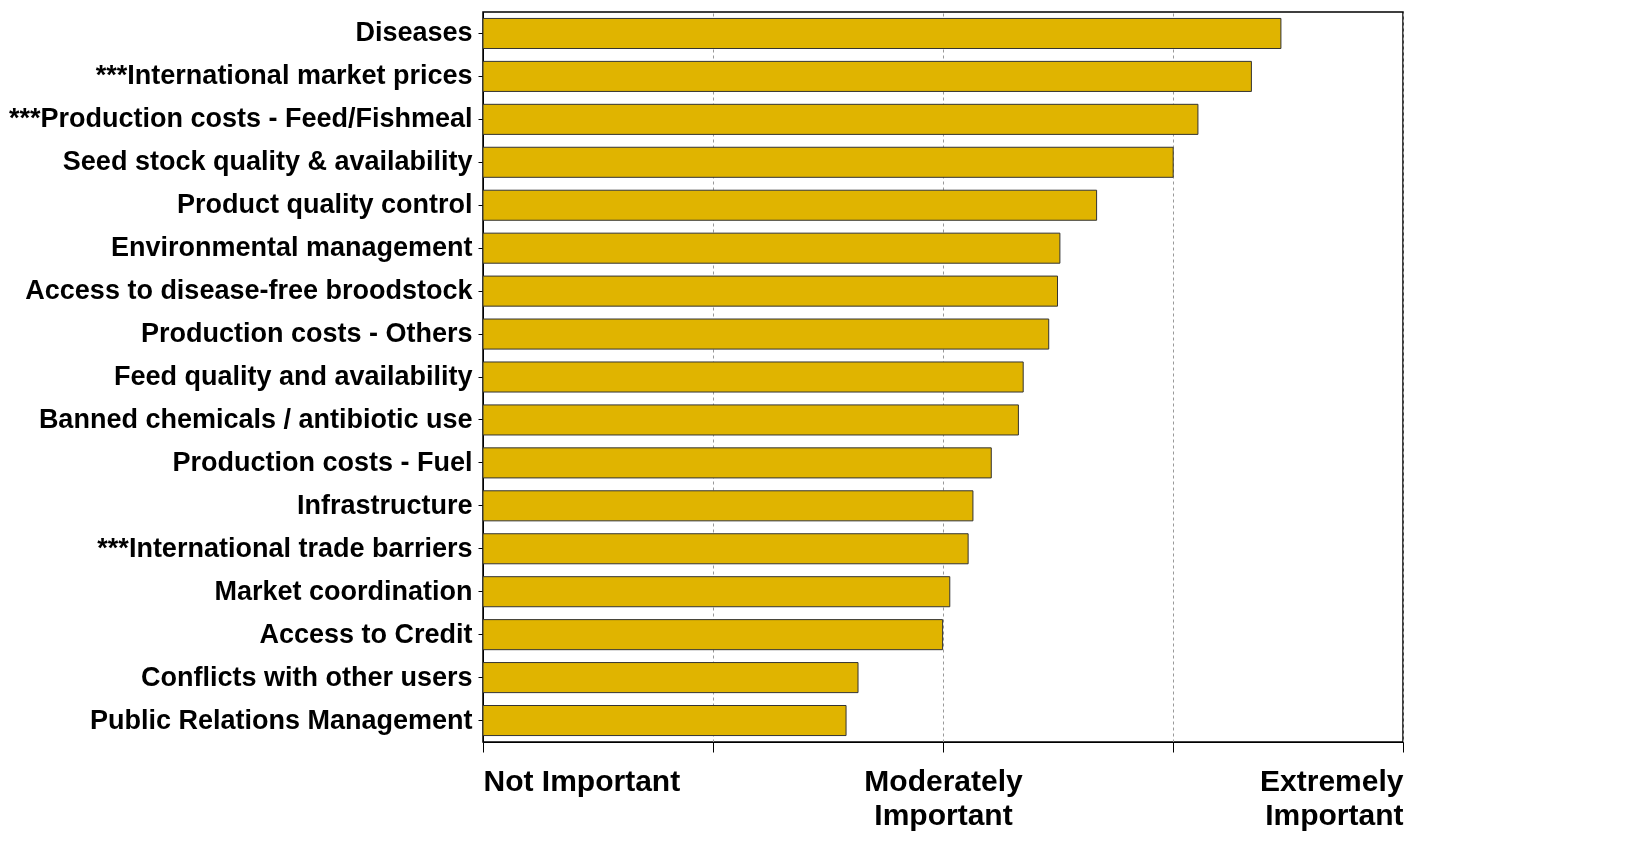 Image resolution: width=1627 pixels, height=860 pixels. I want to click on text: Extremely Important, so click(1332, 797).